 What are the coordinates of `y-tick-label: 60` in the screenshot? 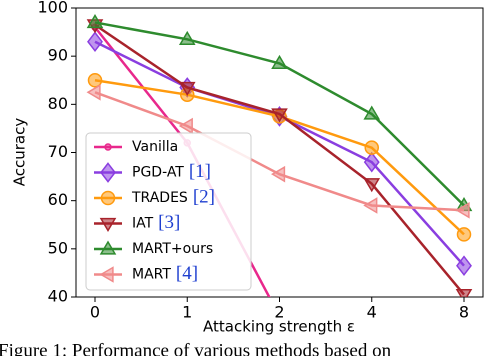 It's located at (58, 199).